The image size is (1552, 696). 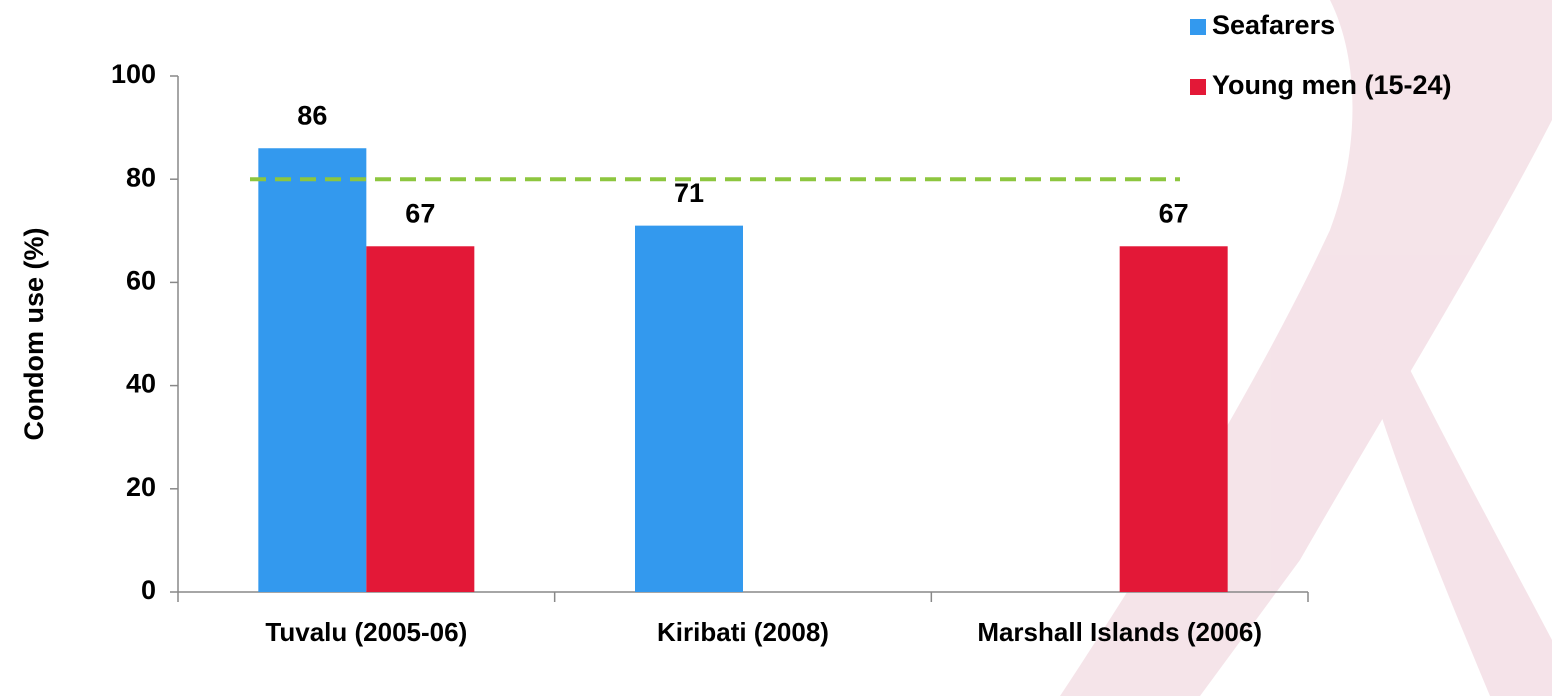 What do you see at coordinates (133, 74) in the screenshot?
I see `y-tick-label: 100` at bounding box center [133, 74].